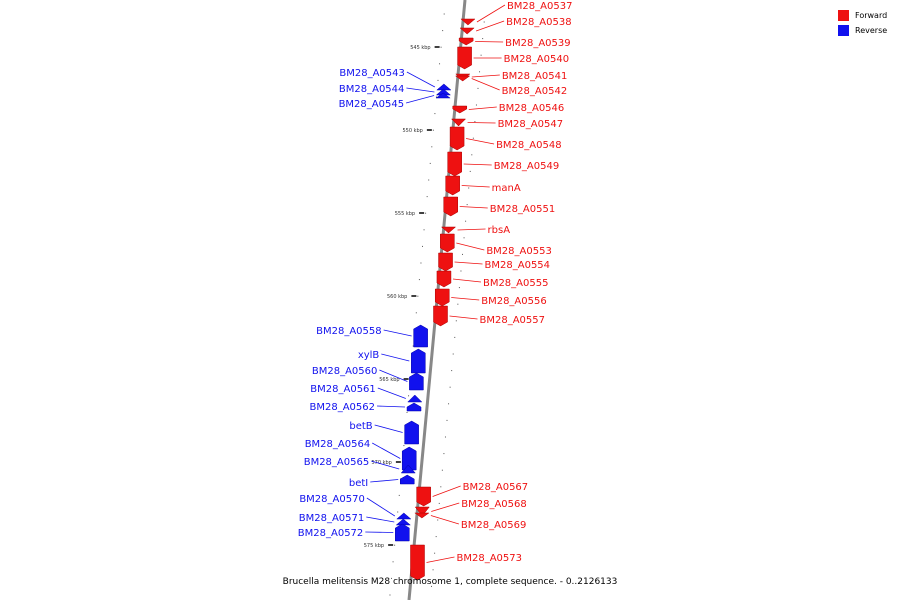 This screenshot has width=900, height=600. I want to click on gene-label: BM28_A0547, so click(531, 124).